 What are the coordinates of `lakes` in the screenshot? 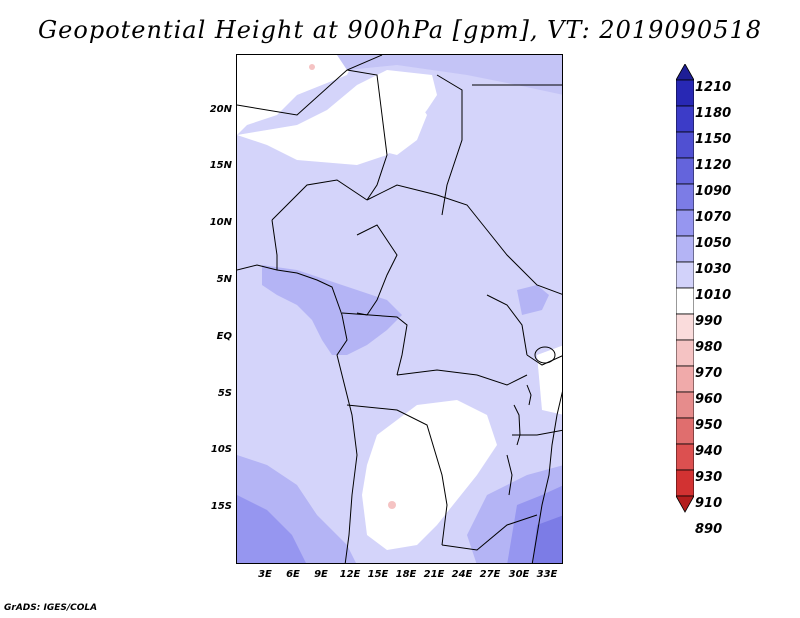 It's located at (531, 421).